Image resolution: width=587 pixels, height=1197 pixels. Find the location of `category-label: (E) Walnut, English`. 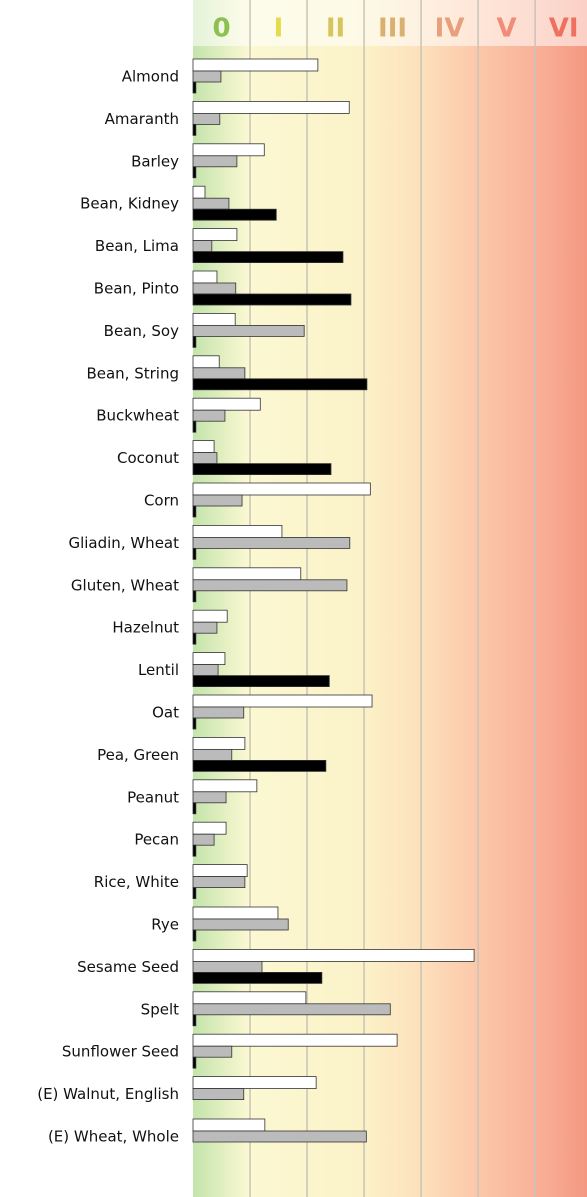

category-label: (E) Walnut, English is located at coordinates (108, 1094).